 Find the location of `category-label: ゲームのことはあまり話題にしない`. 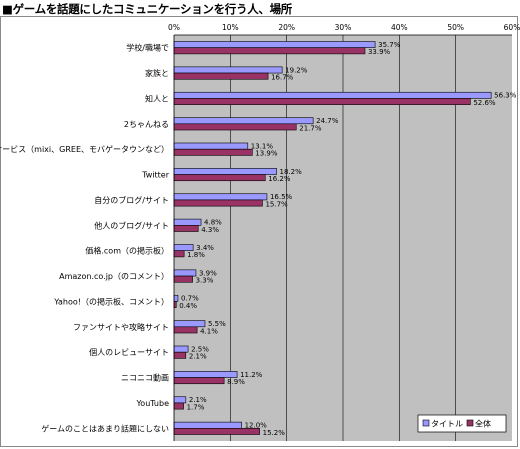

category-label: ゲームのことはあまり話題にしない is located at coordinates (105, 428).